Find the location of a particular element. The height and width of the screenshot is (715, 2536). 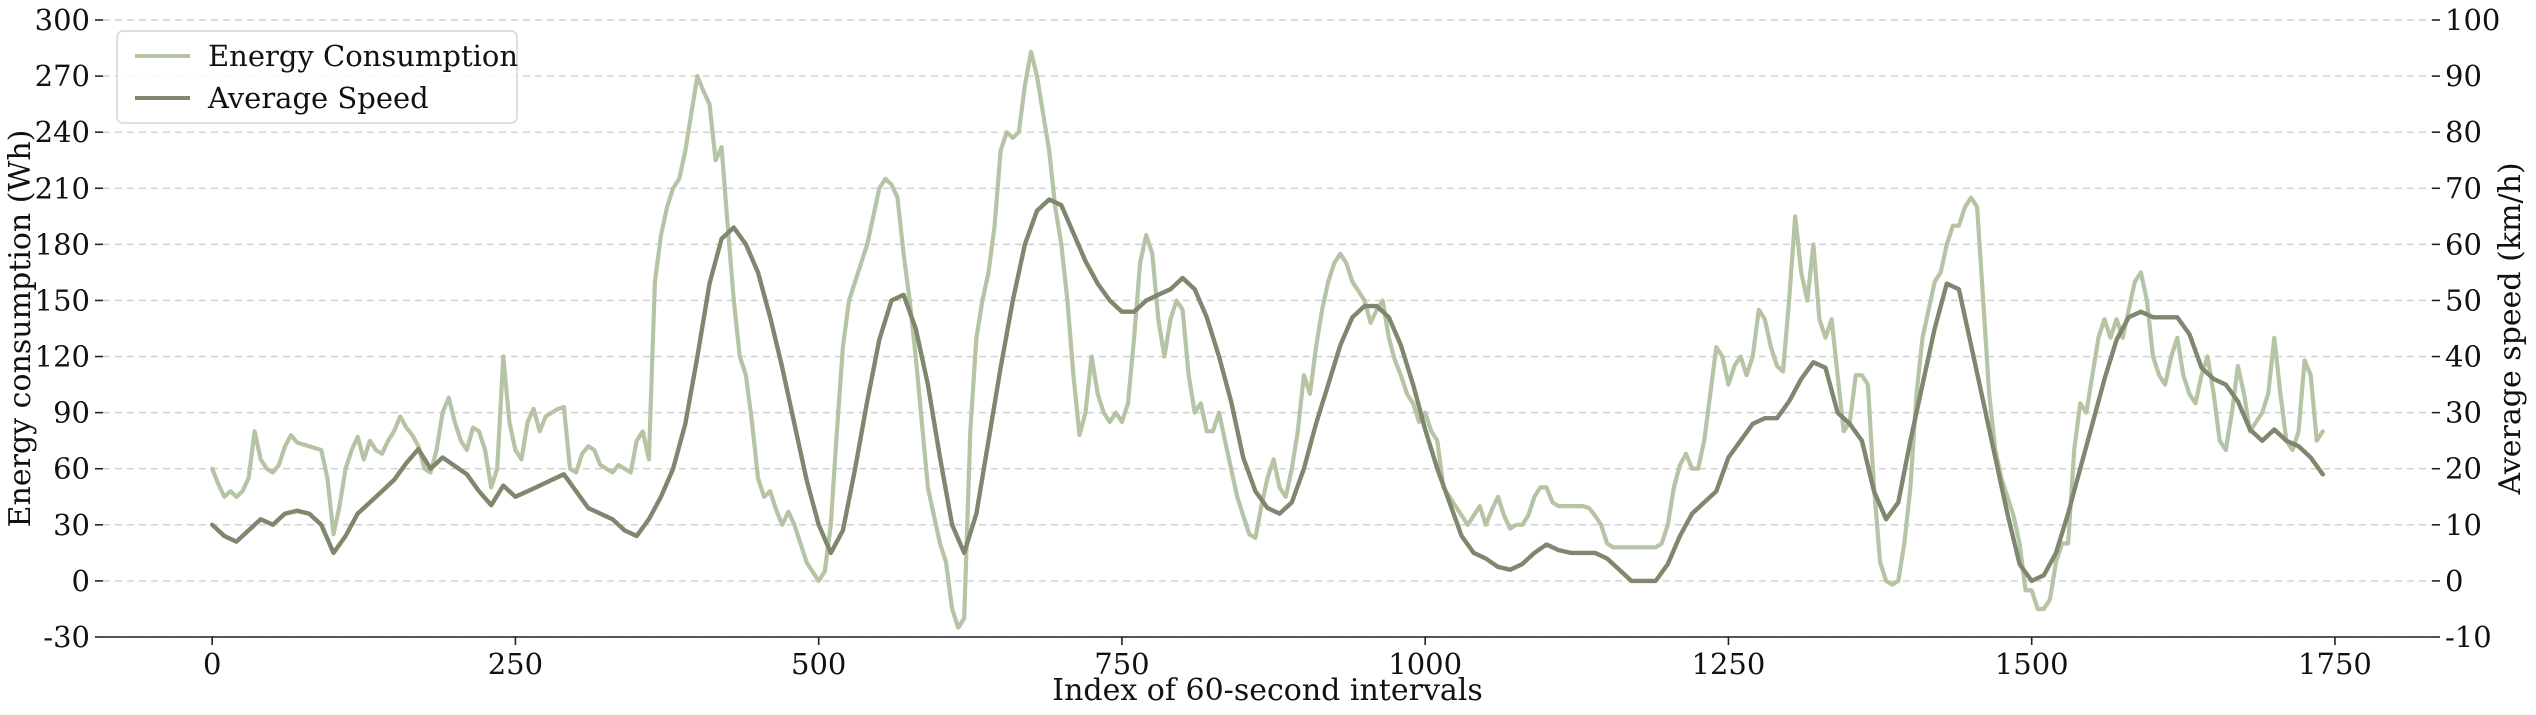

y-axis-left-label: Energy consumption (Wh) is located at coordinates (20, 329).